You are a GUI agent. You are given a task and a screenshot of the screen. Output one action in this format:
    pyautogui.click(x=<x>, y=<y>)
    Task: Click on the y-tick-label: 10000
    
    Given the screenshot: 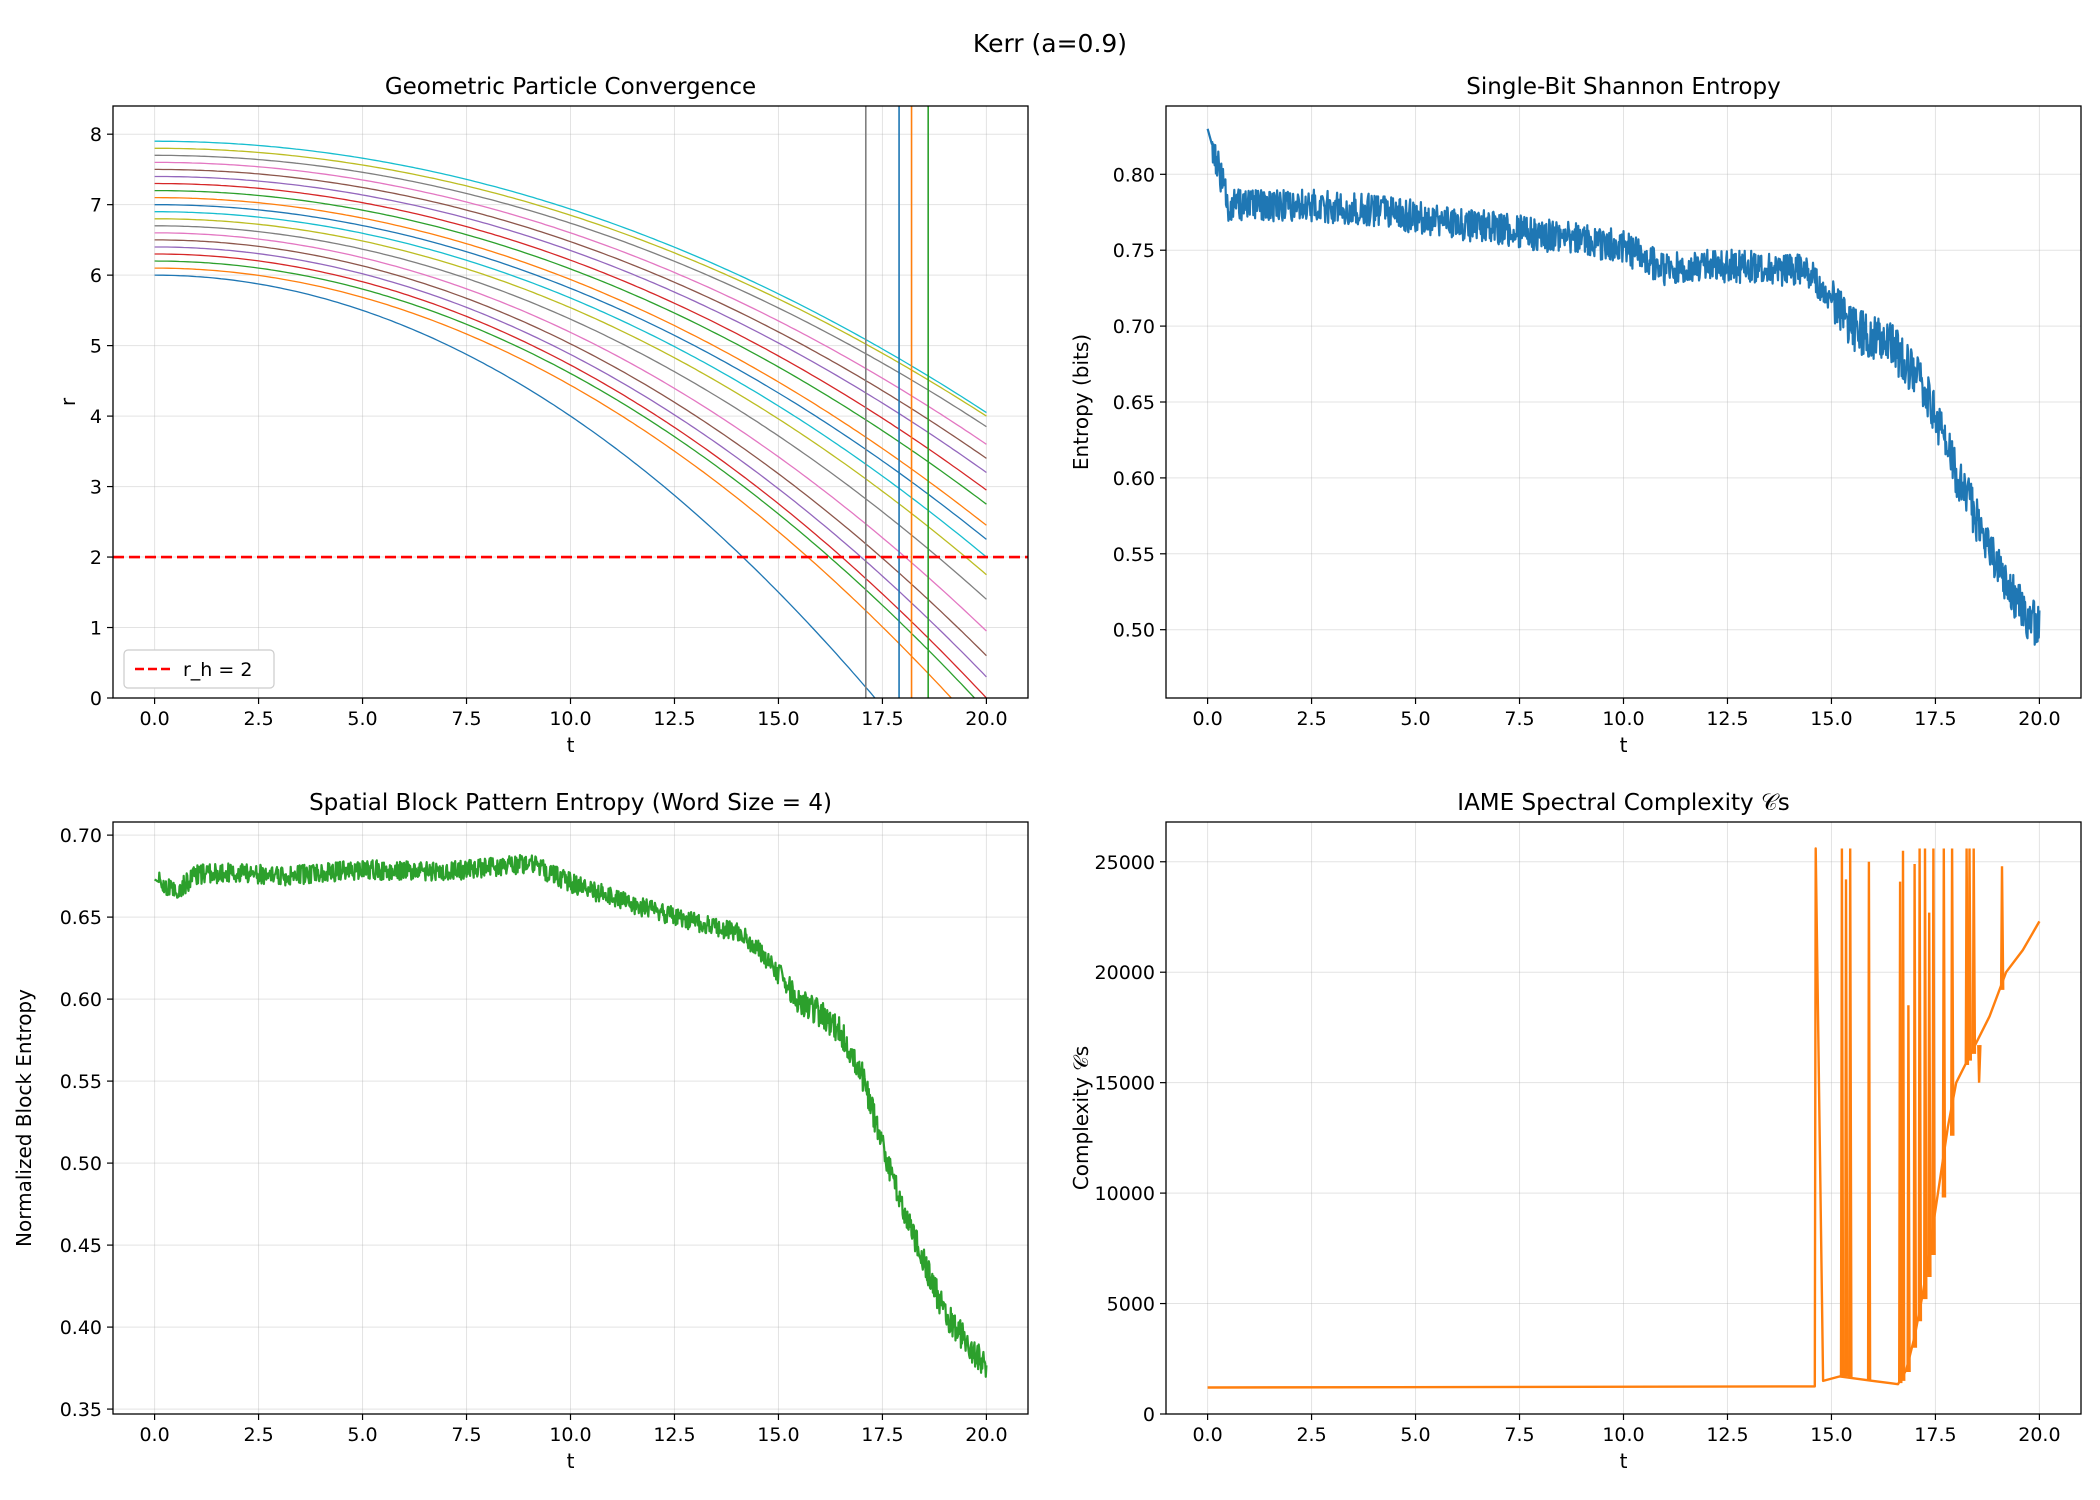 What is the action you would take?
    pyautogui.click(x=1125, y=1194)
    